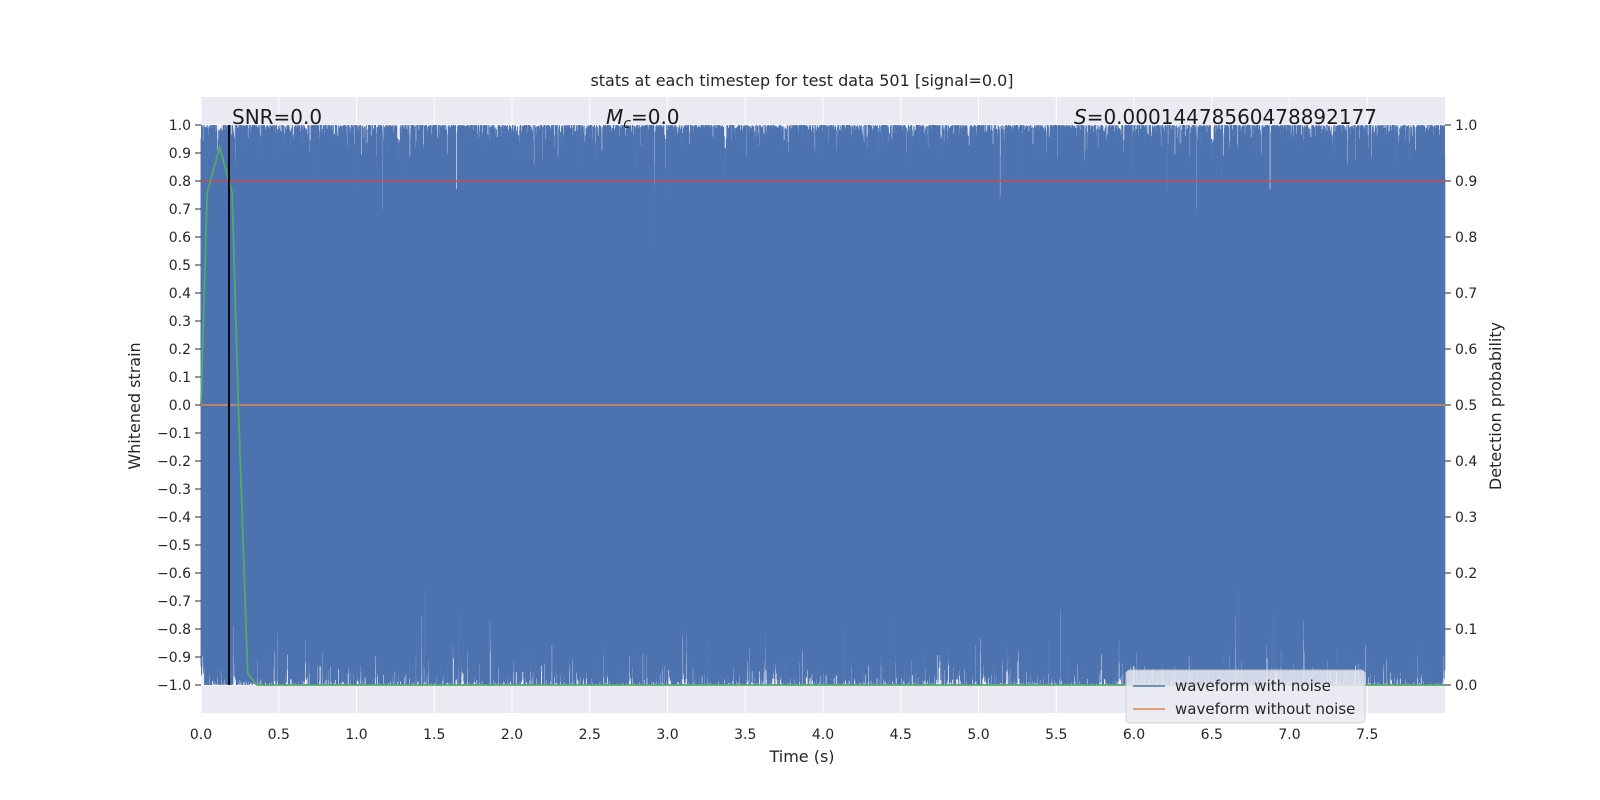 This screenshot has height=800, width=1600. Describe the element at coordinates (174, 658) in the screenshot. I see `y-tick-label: −0.9` at that location.